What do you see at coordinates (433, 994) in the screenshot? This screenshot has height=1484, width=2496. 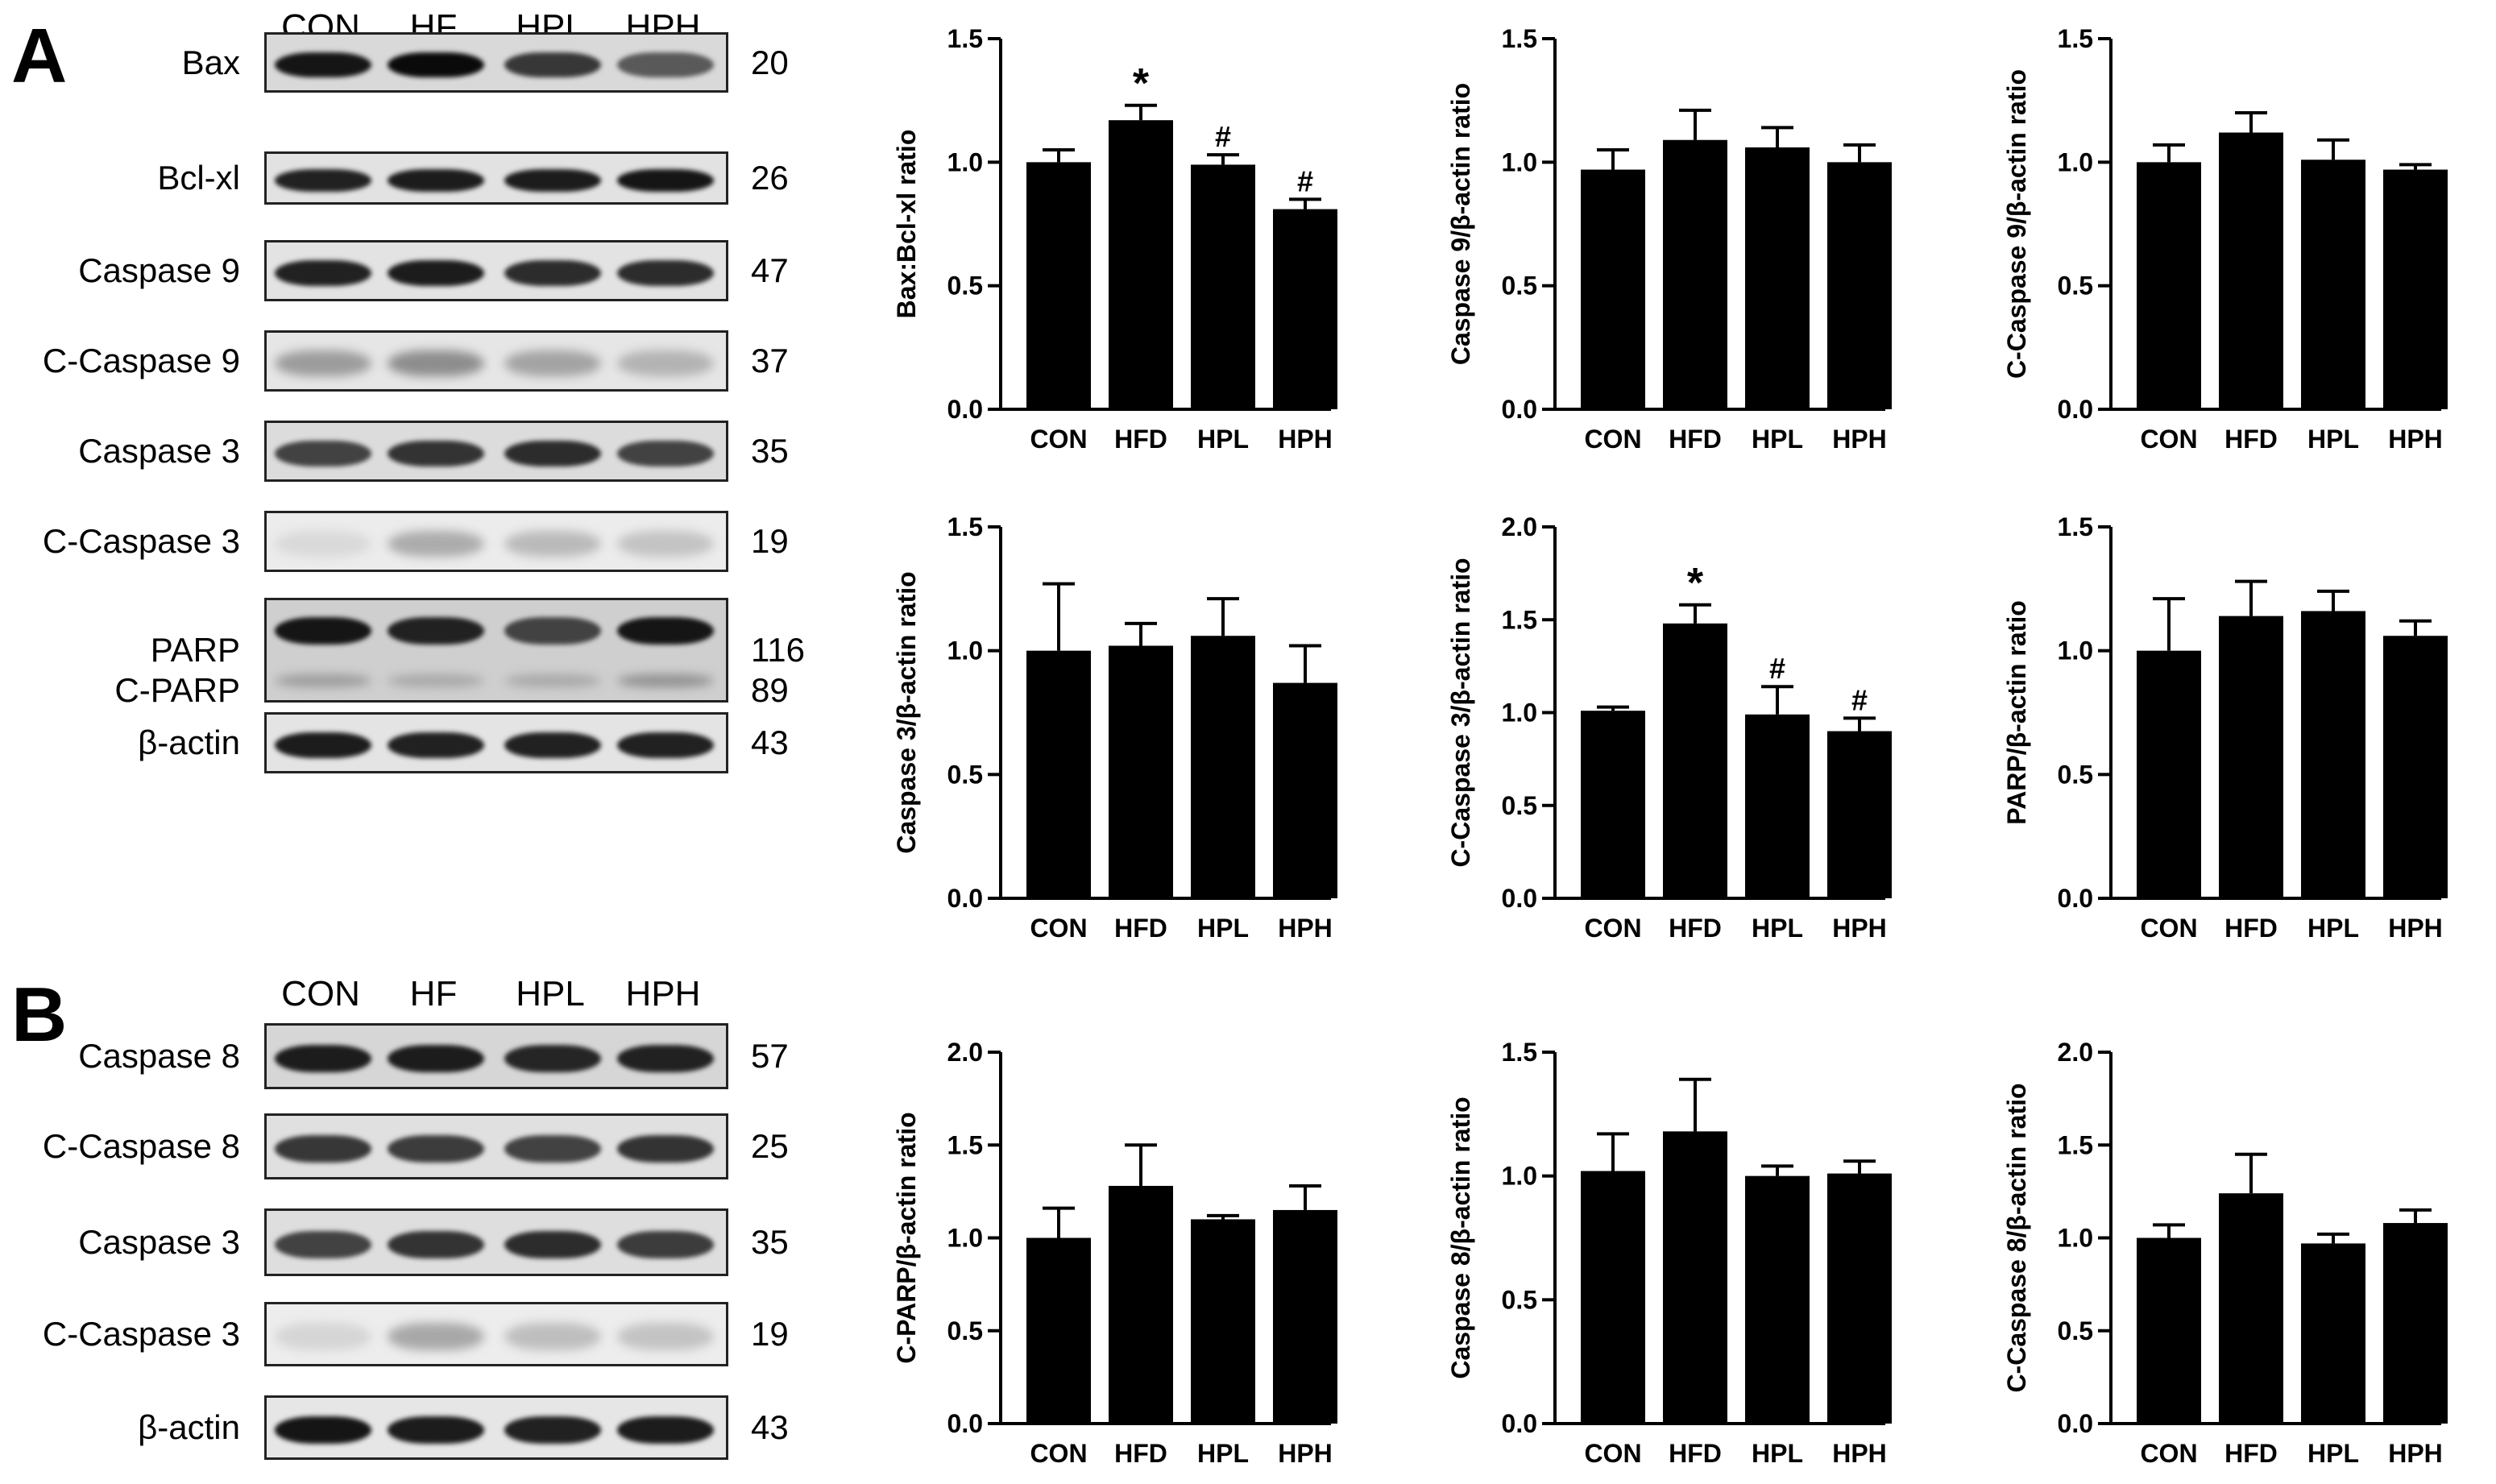 I see `lane-label: HF` at bounding box center [433, 994].